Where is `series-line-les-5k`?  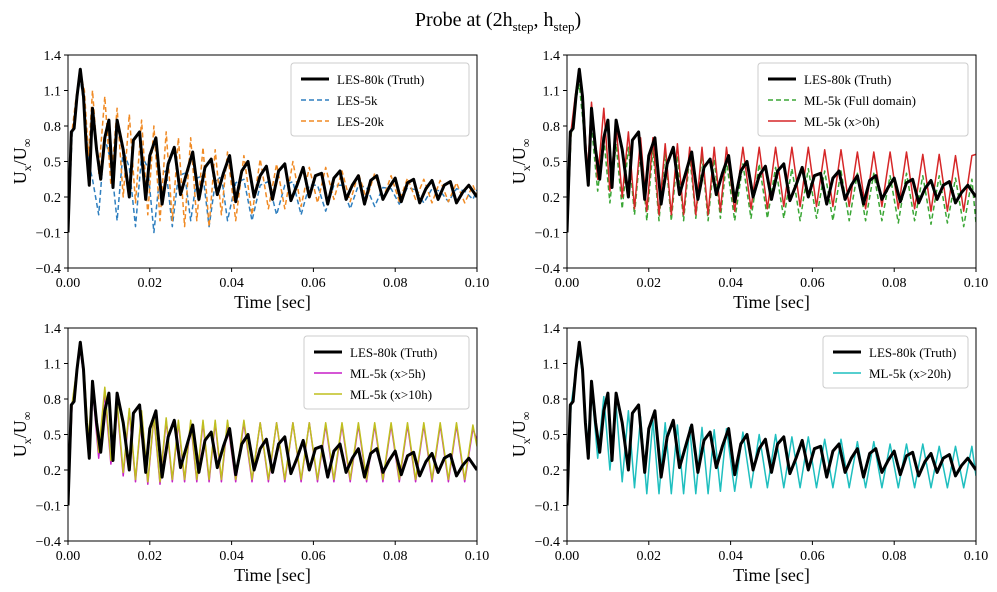
series-line-les-5k is located at coordinates (272, 155).